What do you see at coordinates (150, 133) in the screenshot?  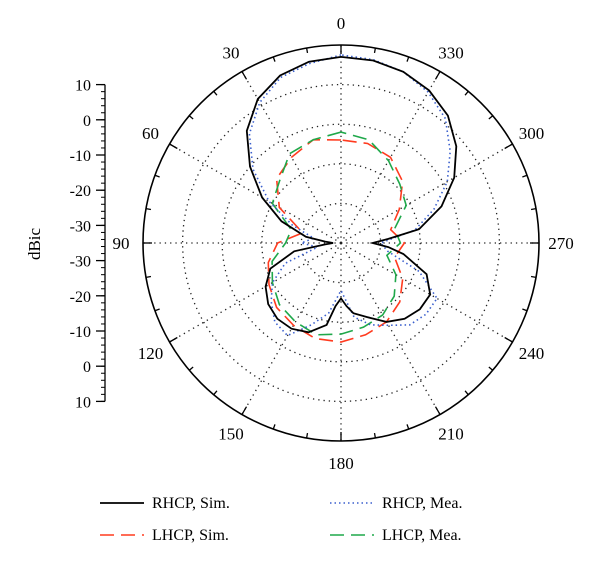 I see `angle-label: 60` at bounding box center [150, 133].